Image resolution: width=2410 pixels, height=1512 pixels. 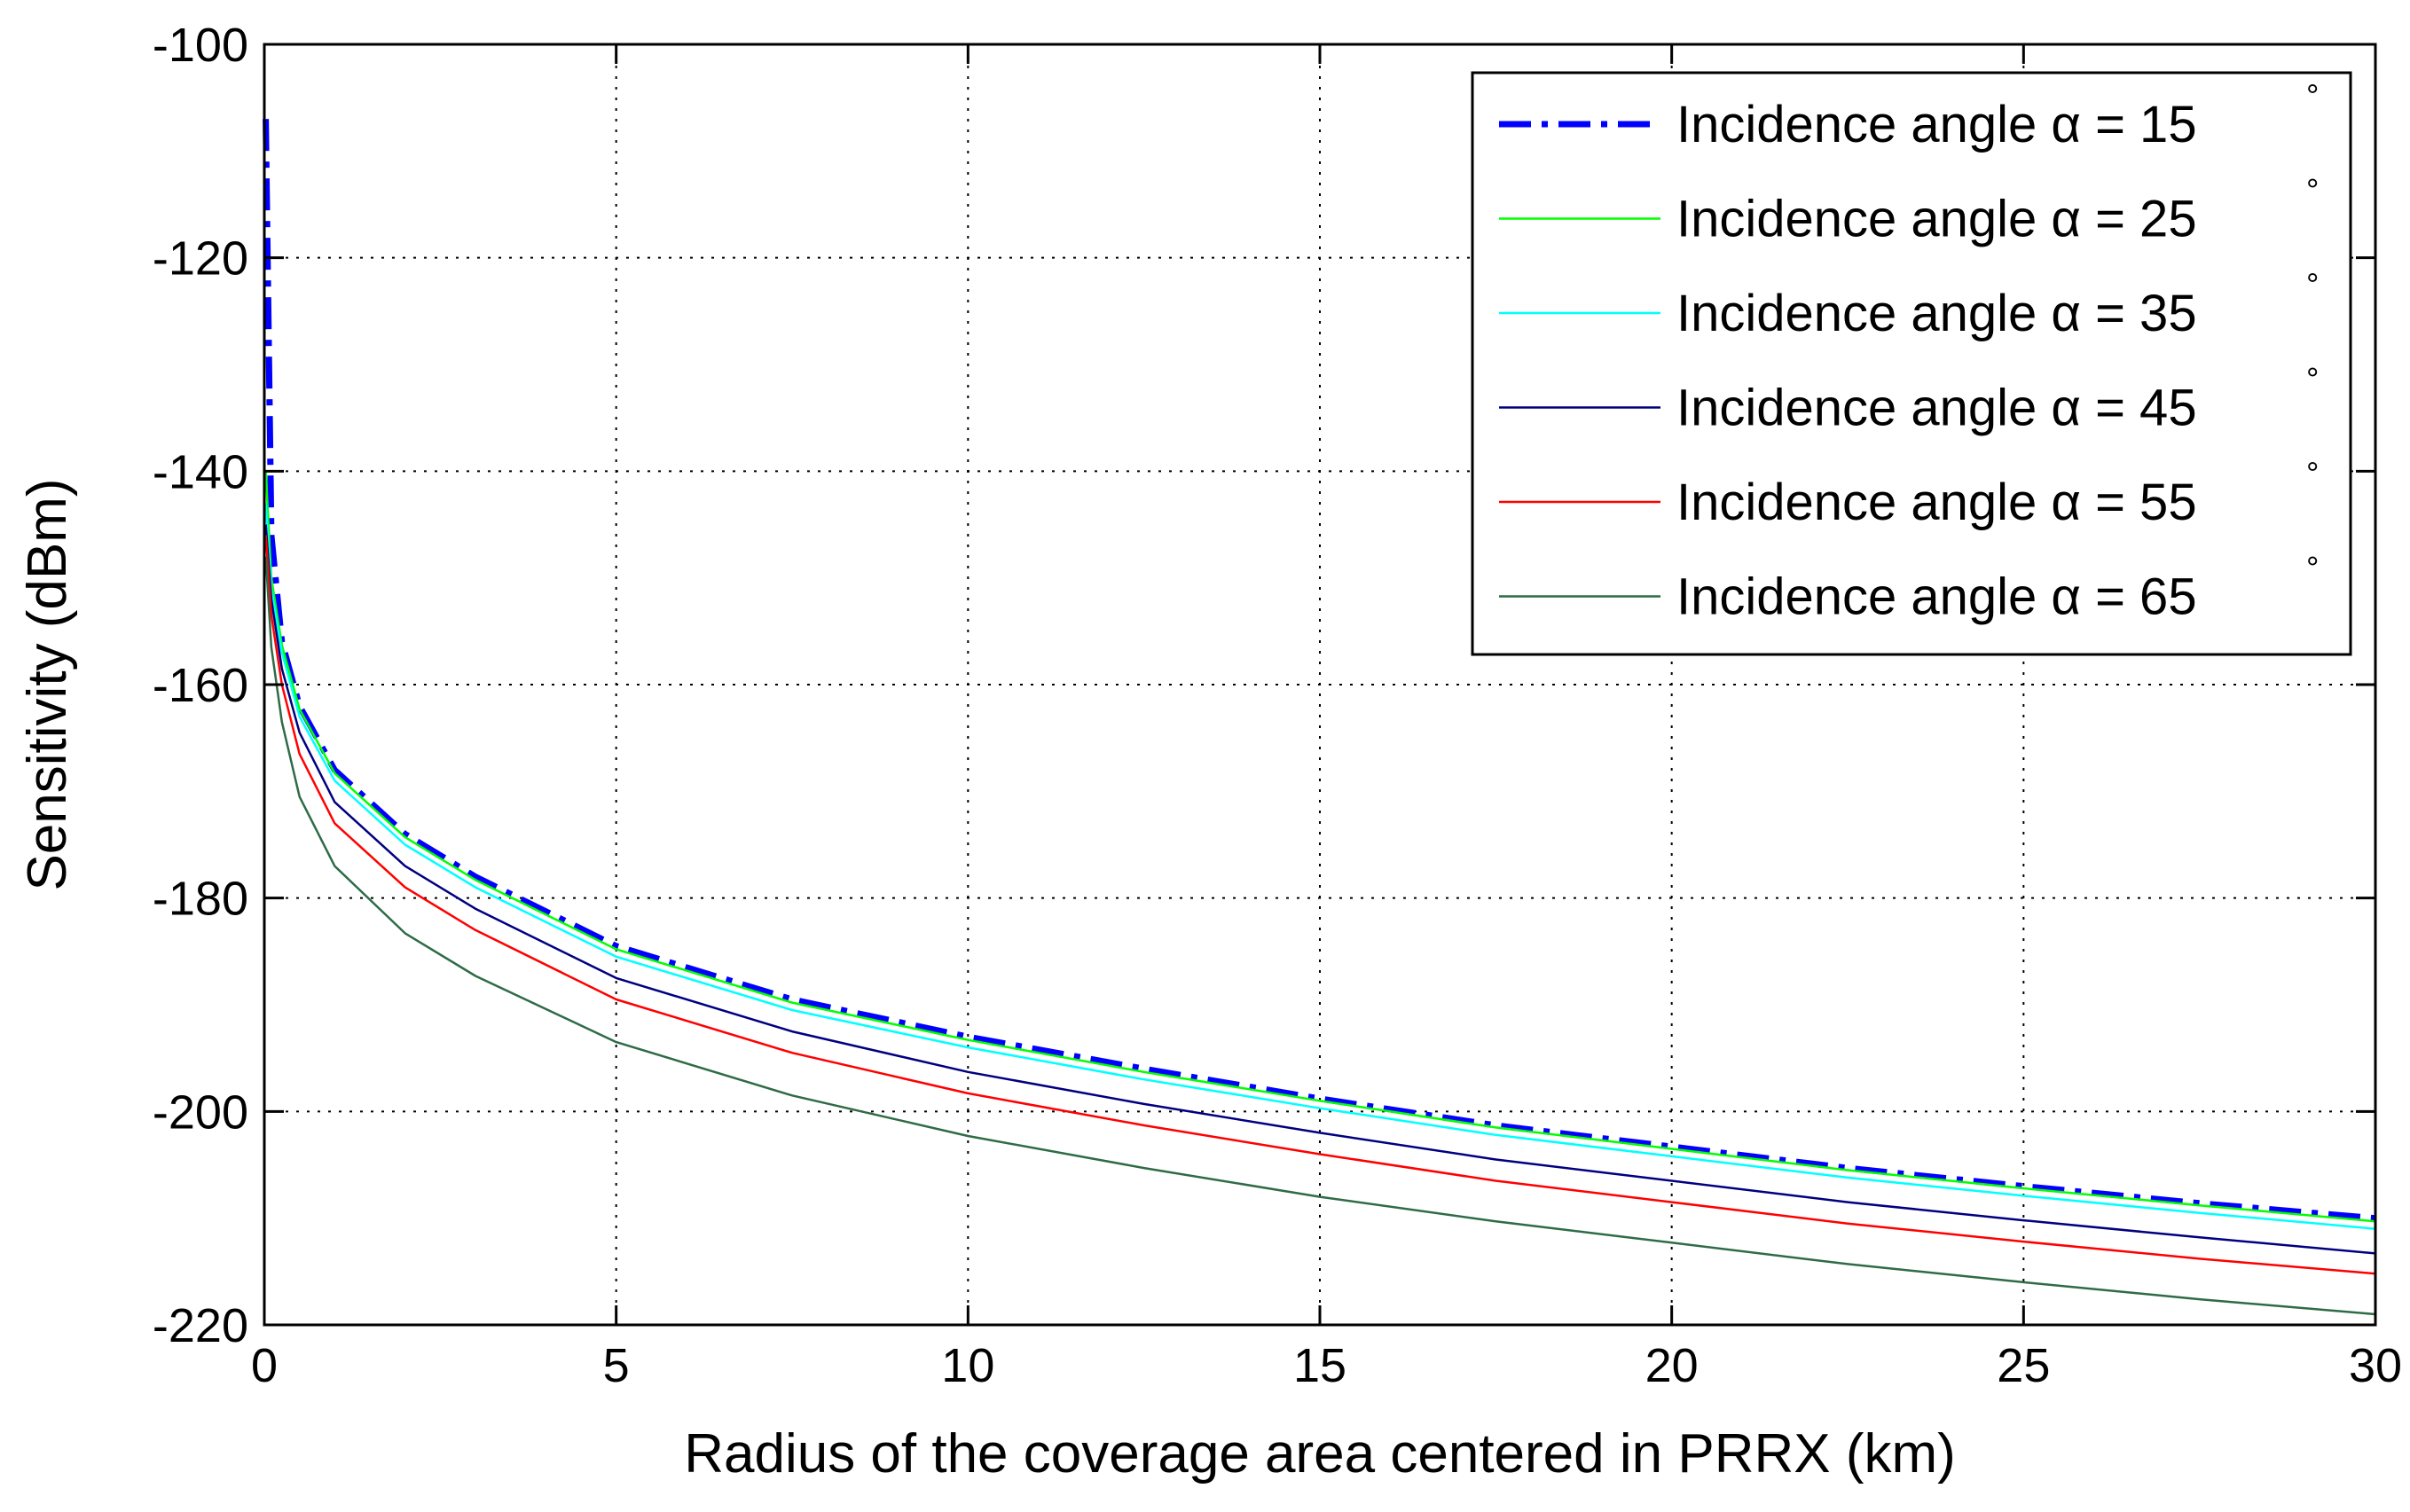 I want to click on y-tick-label: -160, so click(x=200, y=685).